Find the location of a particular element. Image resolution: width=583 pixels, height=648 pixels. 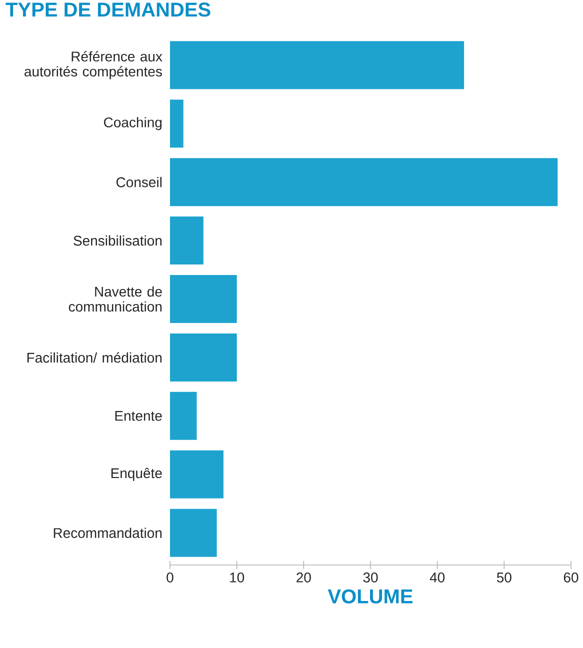

y-tick-label: Sensibilisation is located at coordinates (118, 240).